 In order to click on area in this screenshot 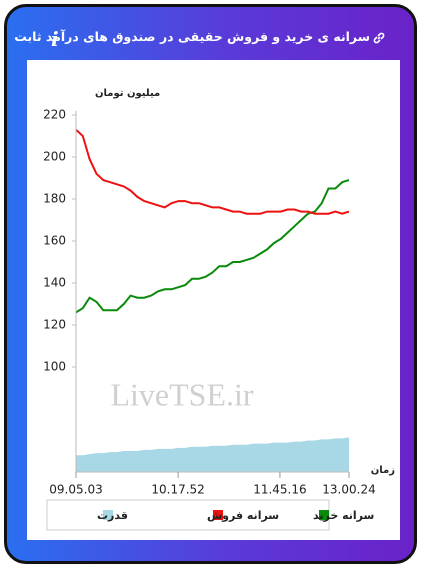, I will do `click(212, 454)`.